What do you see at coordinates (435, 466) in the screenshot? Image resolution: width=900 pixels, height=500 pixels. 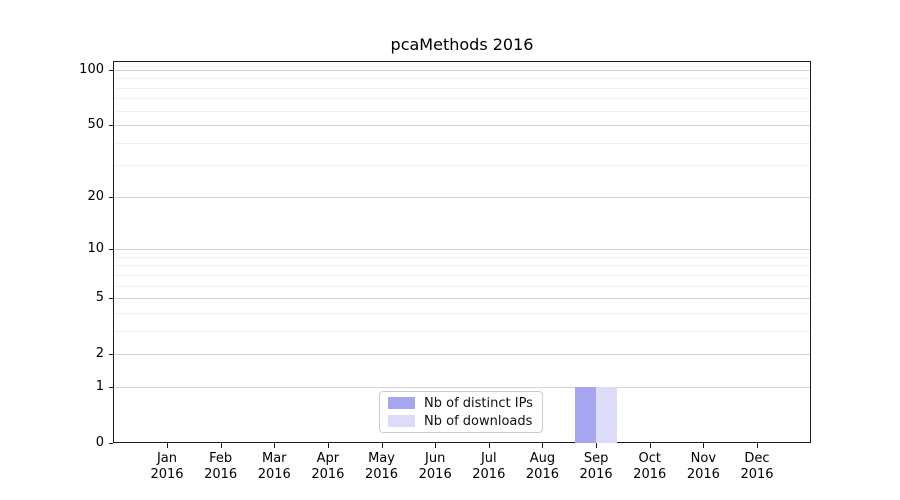 I see `x-tick-label: Jun 2016` at bounding box center [435, 466].